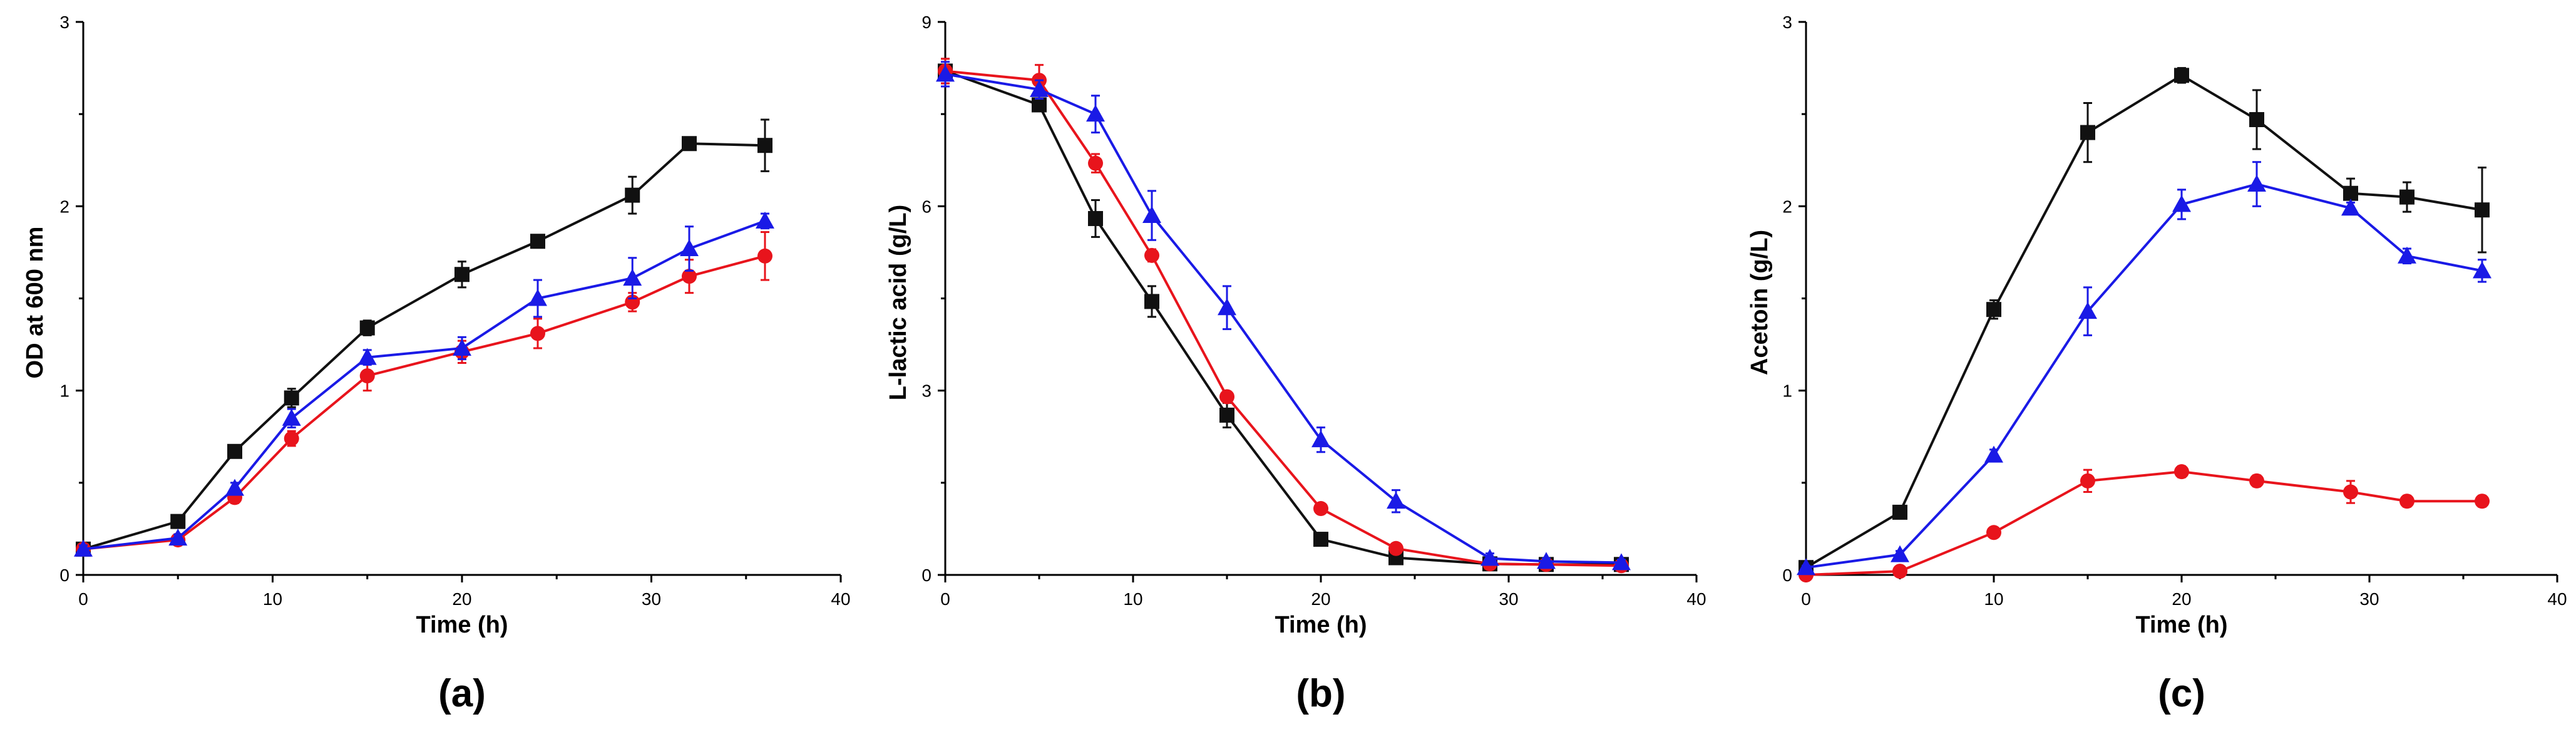 Image resolution: width=2576 pixels, height=739 pixels. I want to click on panel-b-x-tick-label: 40, so click(1696, 599).